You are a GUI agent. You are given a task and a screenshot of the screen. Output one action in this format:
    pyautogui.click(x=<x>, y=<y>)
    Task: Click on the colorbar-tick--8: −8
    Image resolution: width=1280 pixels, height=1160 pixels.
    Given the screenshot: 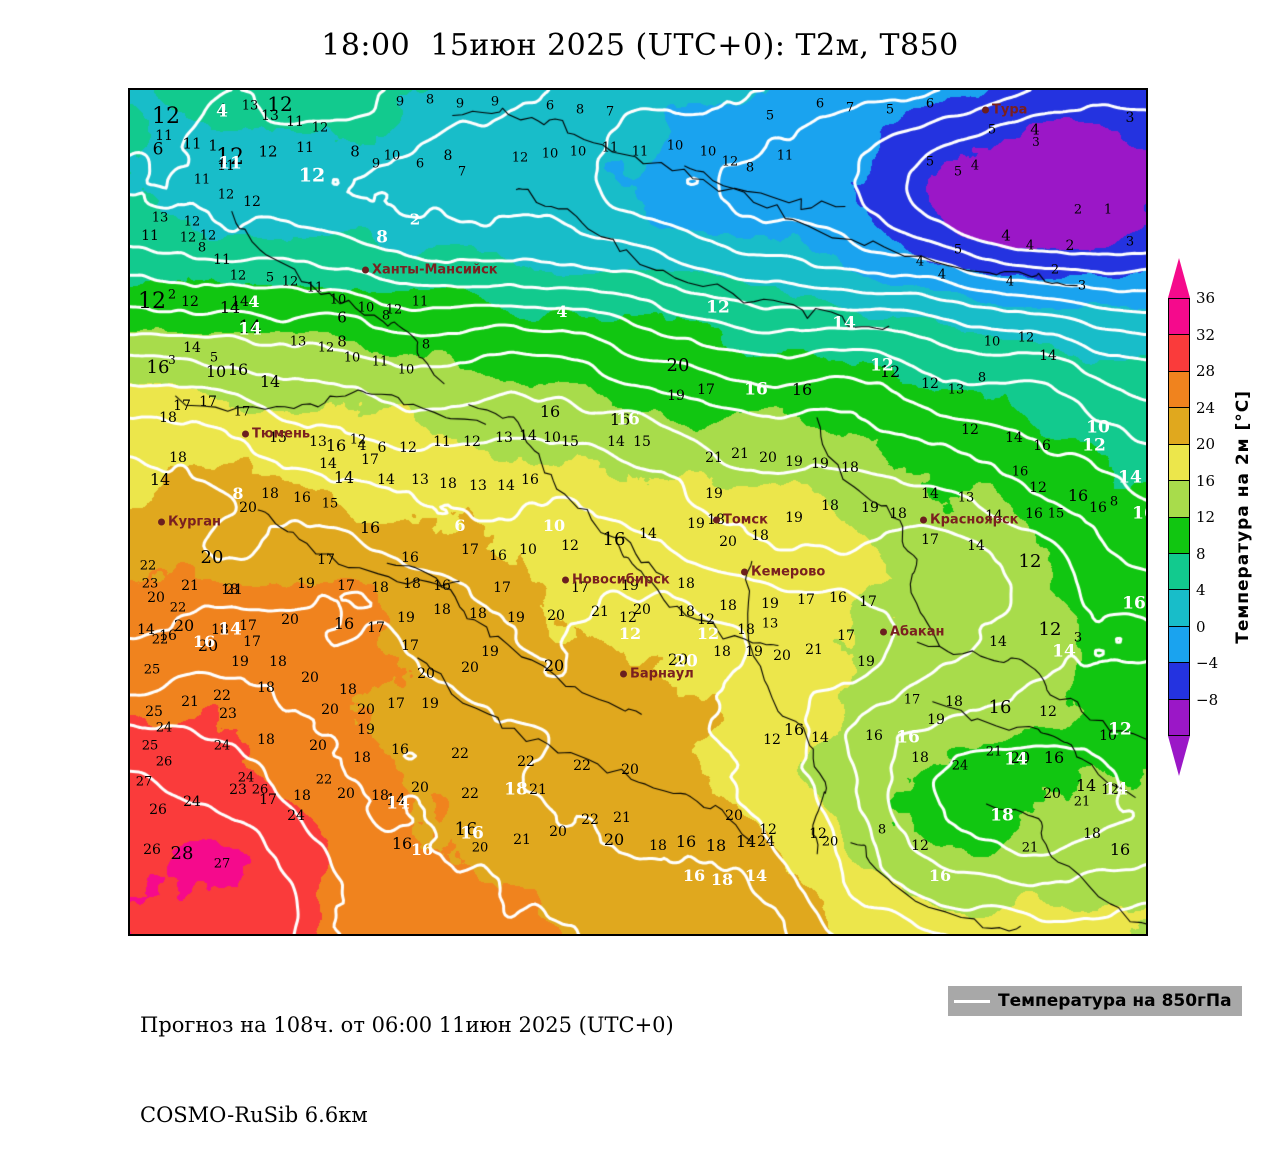 What is the action you would take?
    pyautogui.click(x=1207, y=699)
    